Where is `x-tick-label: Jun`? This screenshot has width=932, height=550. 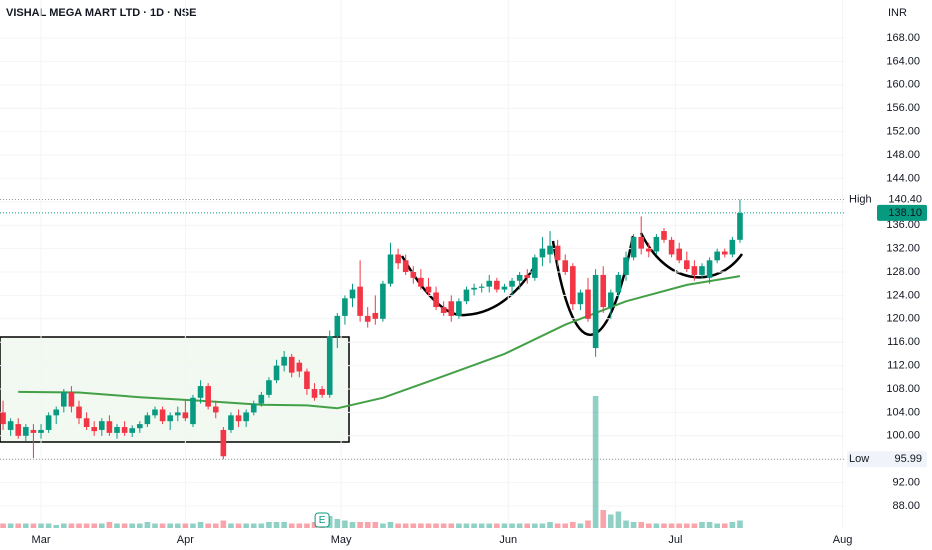 x-tick-label: Jun is located at coordinates (508, 540).